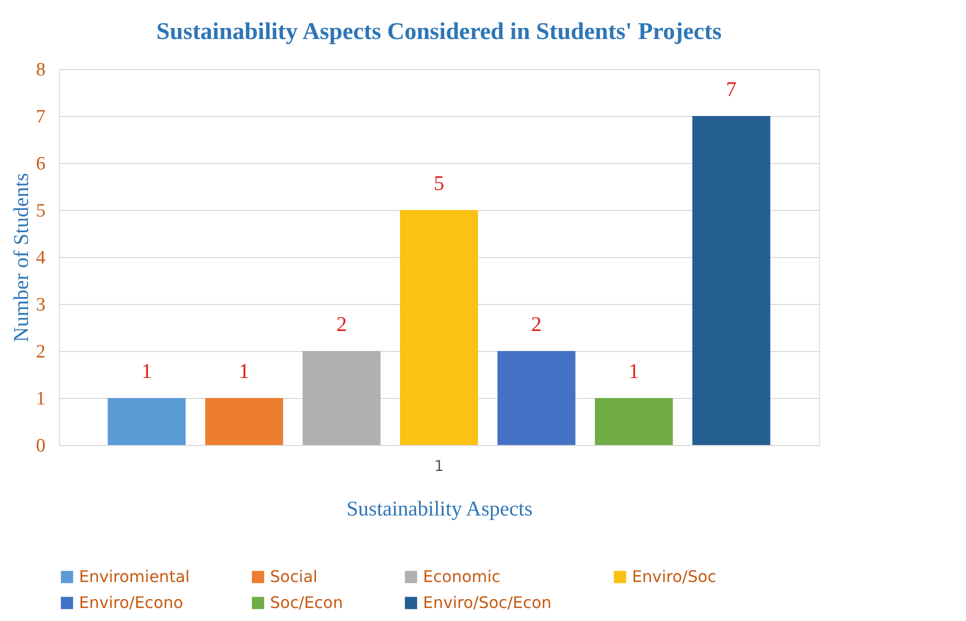 This screenshot has height=621, width=966. What do you see at coordinates (439, 466) in the screenshot?
I see `text: 1` at bounding box center [439, 466].